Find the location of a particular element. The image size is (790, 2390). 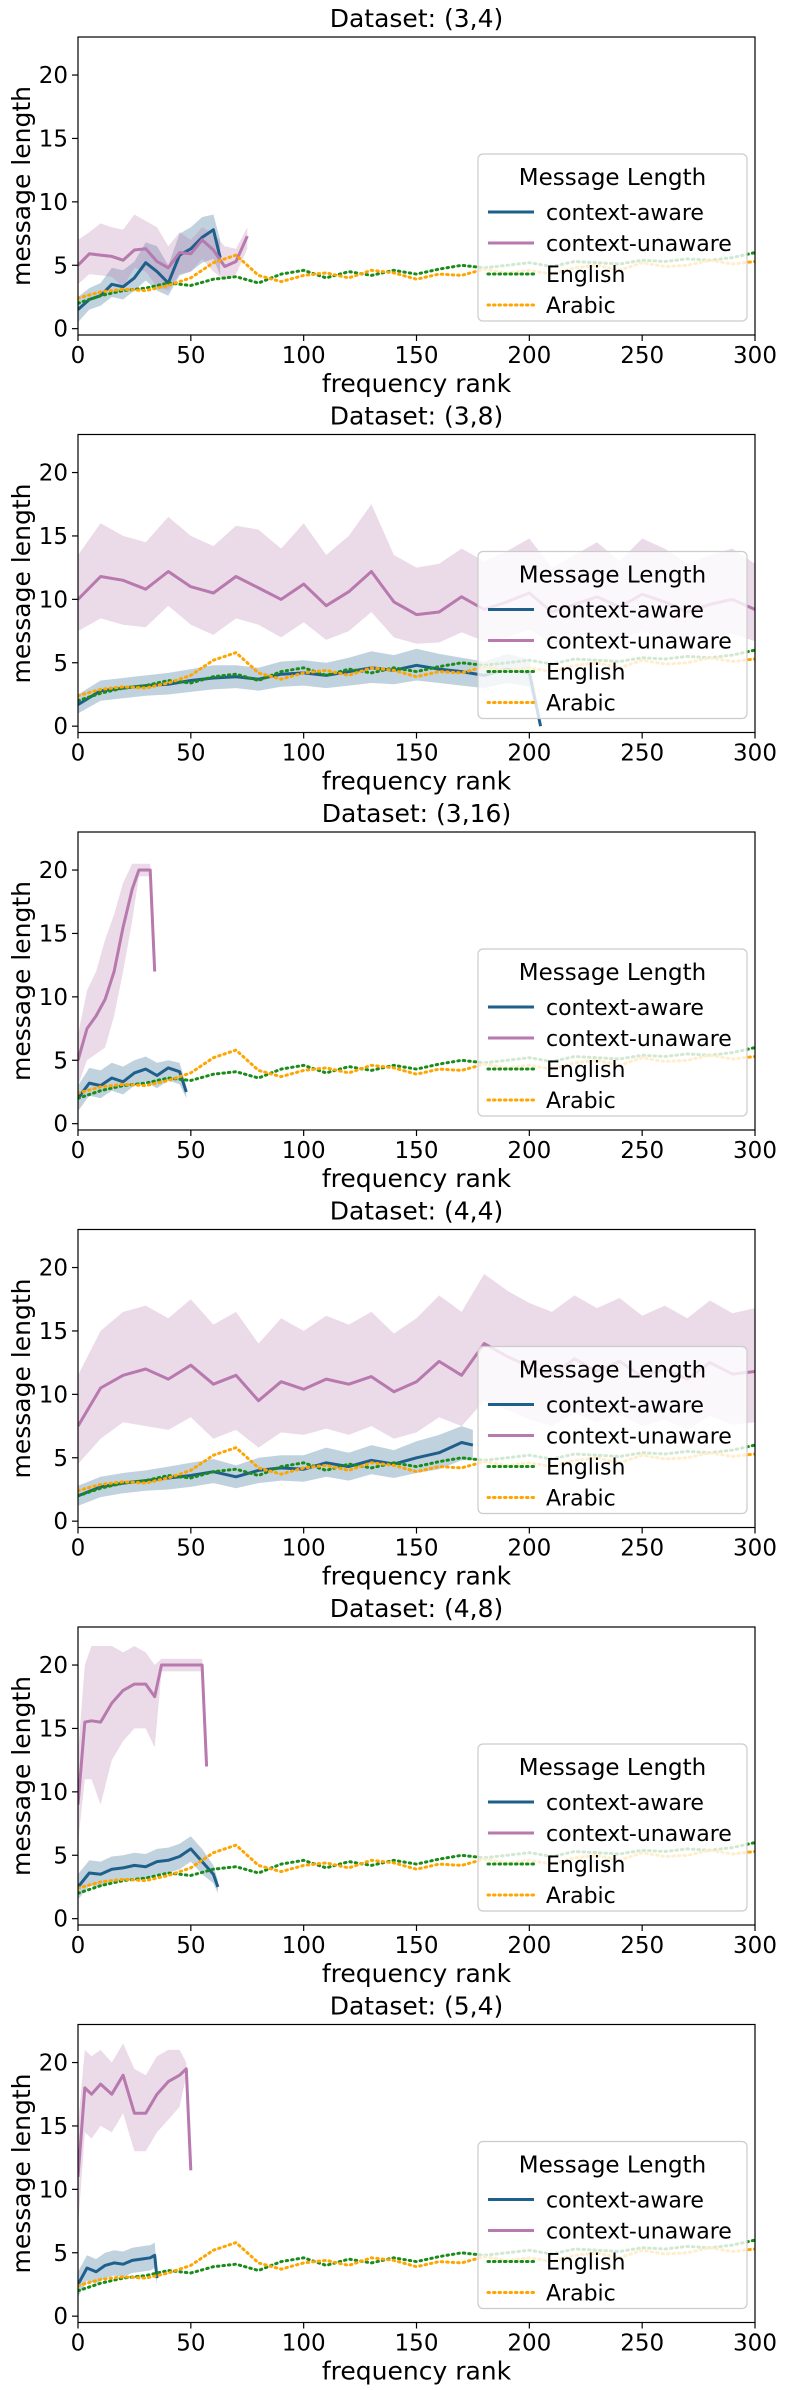

chart-title: Dataset: (5,4) is located at coordinates (417, 2006).